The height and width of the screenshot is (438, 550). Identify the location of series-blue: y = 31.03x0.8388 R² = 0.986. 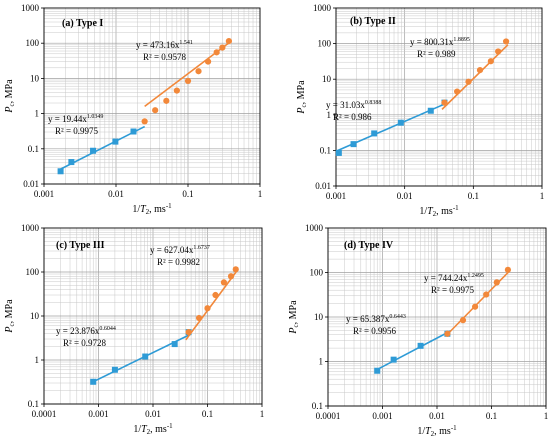
(387, 127).